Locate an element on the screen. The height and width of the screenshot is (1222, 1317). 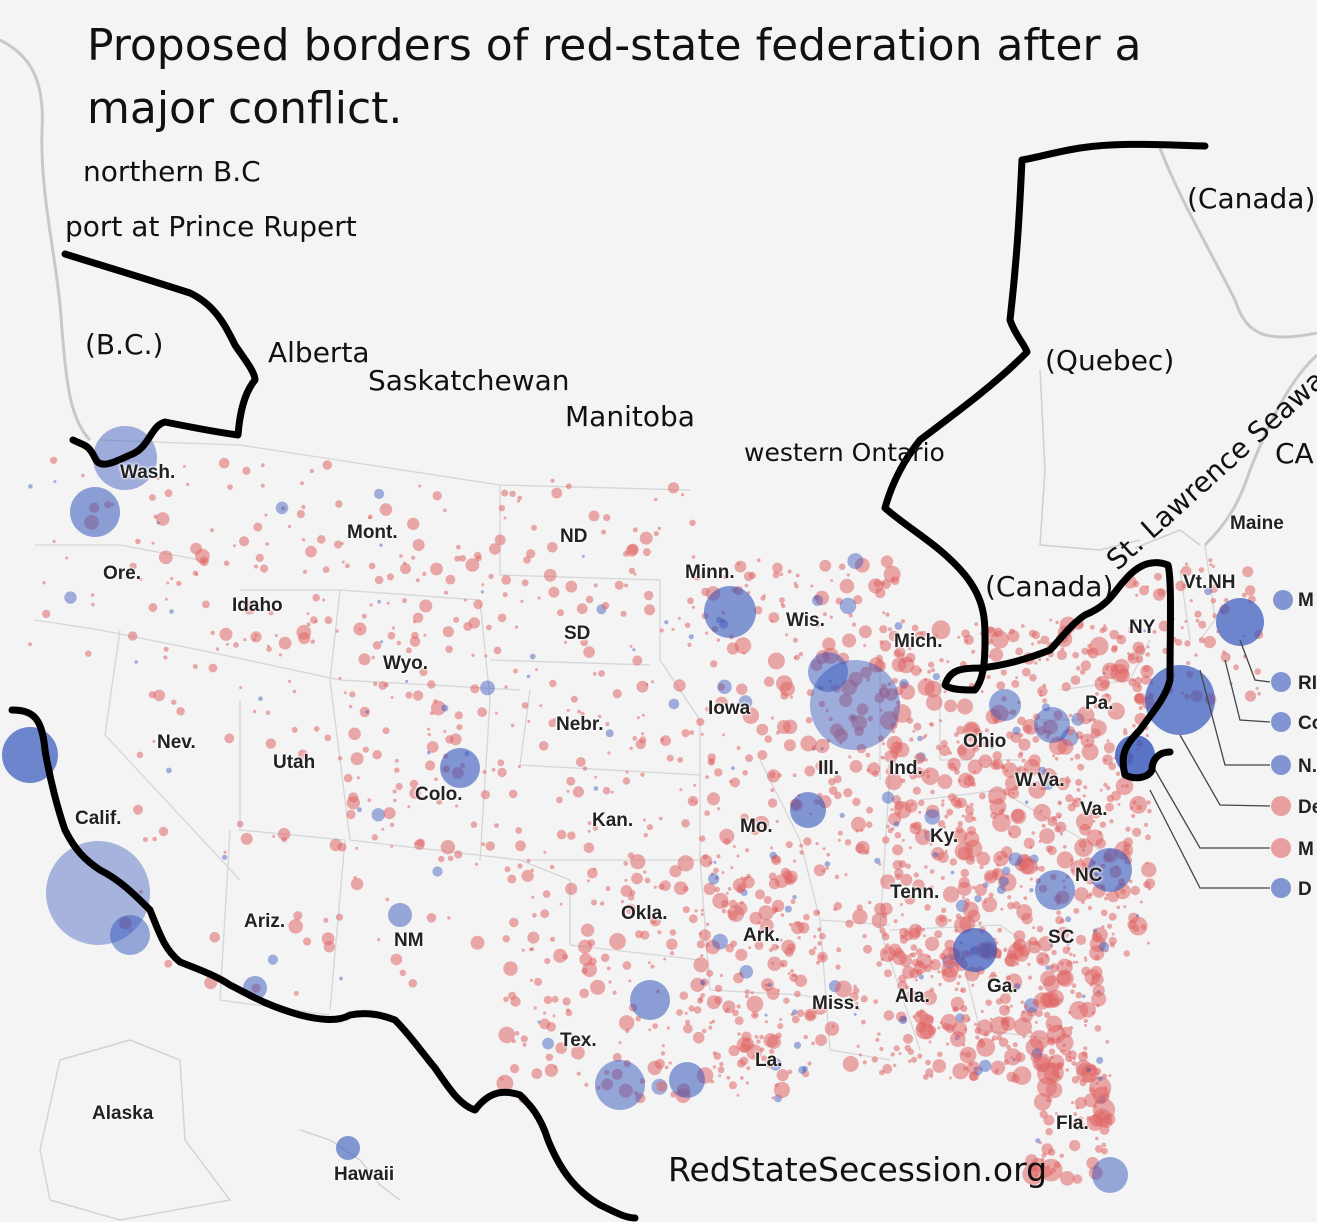
metro-dot is located at coordinates (1240, 622).